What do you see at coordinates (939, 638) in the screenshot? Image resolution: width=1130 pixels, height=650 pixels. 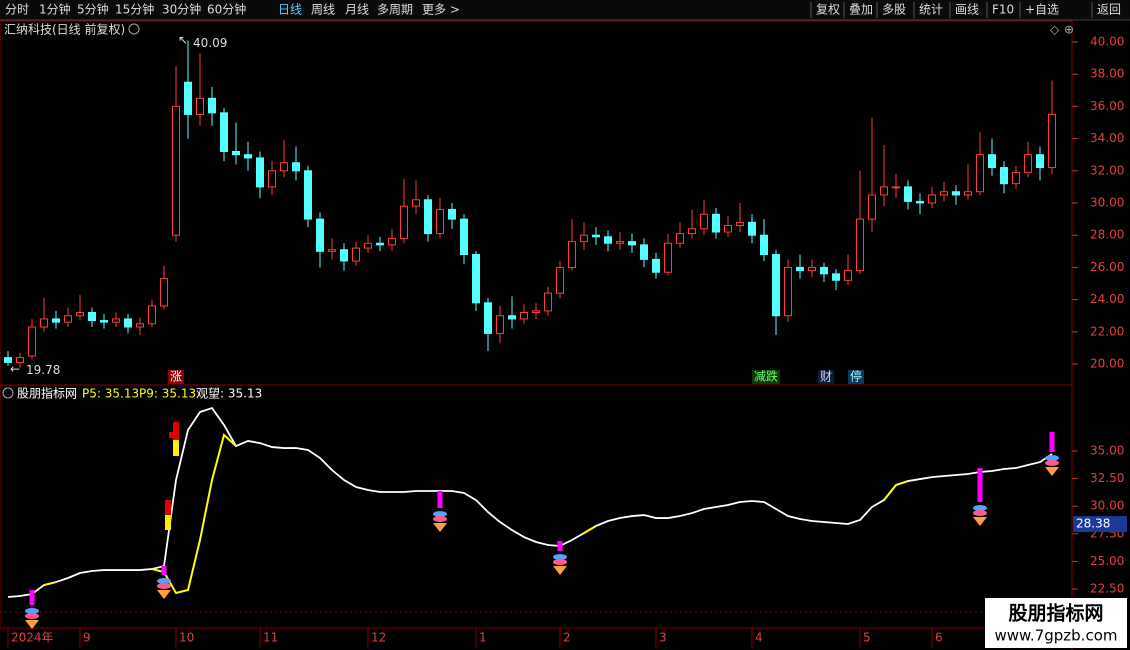 I see `x-tick-label: 6` at bounding box center [939, 638].